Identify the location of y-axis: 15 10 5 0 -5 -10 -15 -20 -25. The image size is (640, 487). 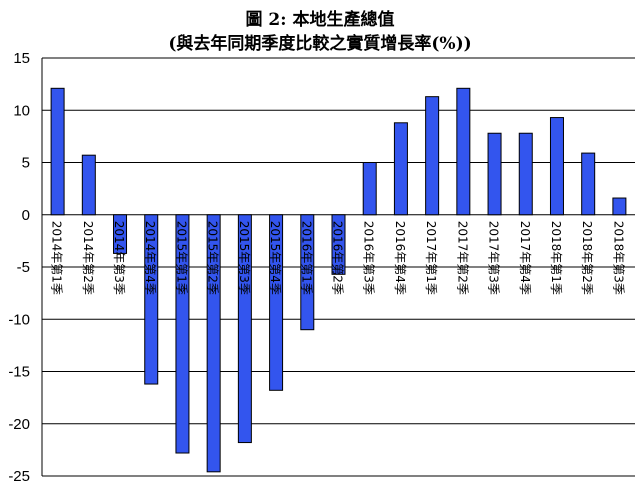
(25, 267).